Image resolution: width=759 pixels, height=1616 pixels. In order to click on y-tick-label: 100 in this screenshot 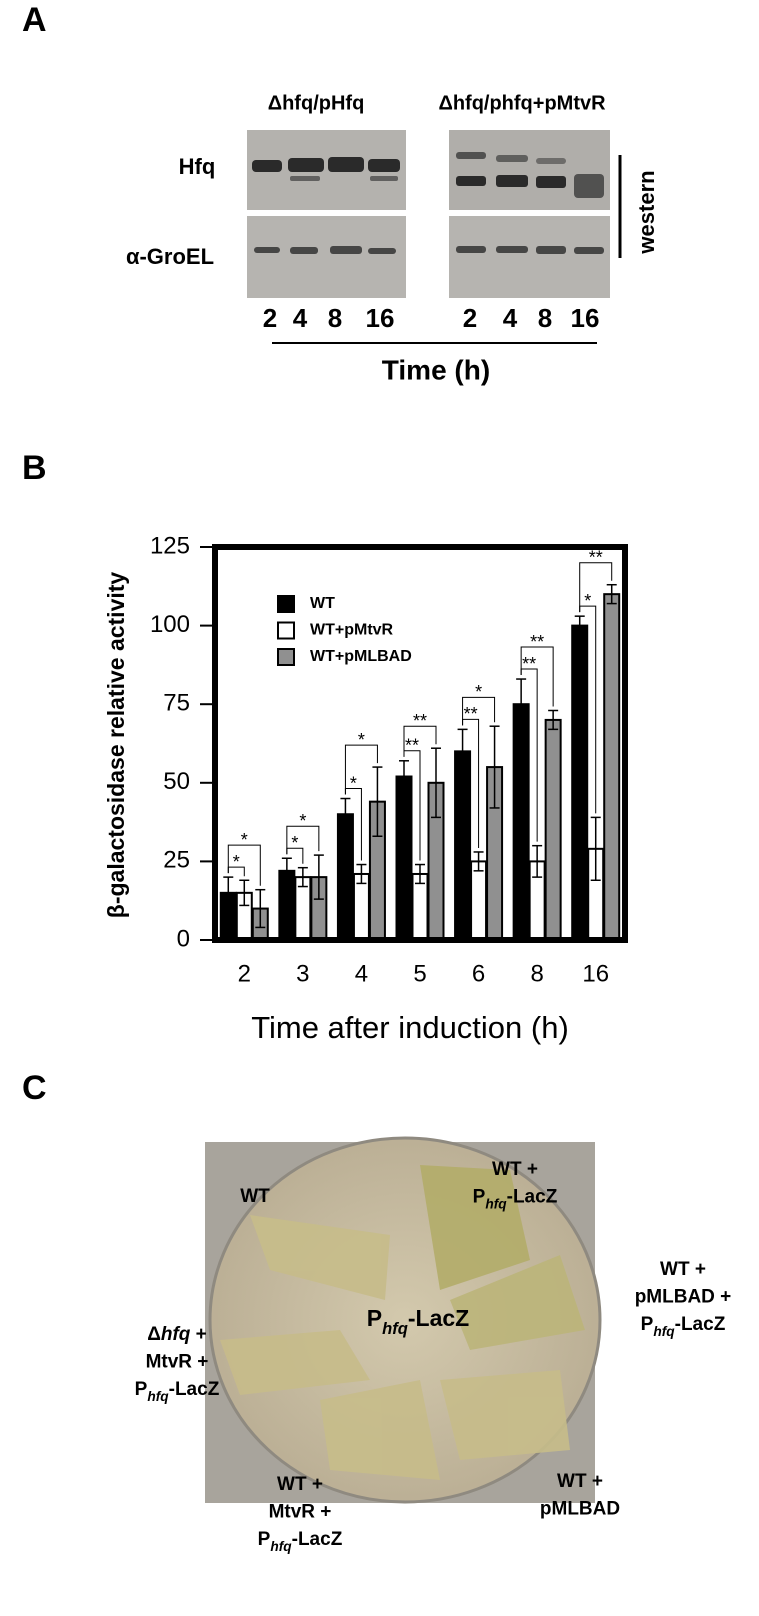, I will do `click(170, 624)`.